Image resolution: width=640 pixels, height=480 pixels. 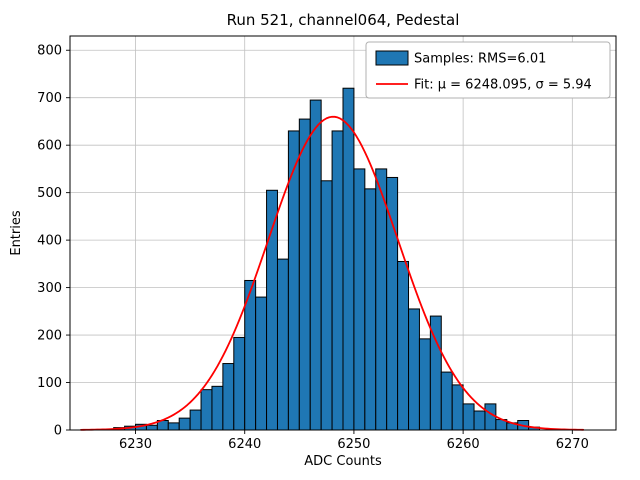 What do you see at coordinates (49, 383) in the screenshot?
I see `y-tick-label: 100` at bounding box center [49, 383].